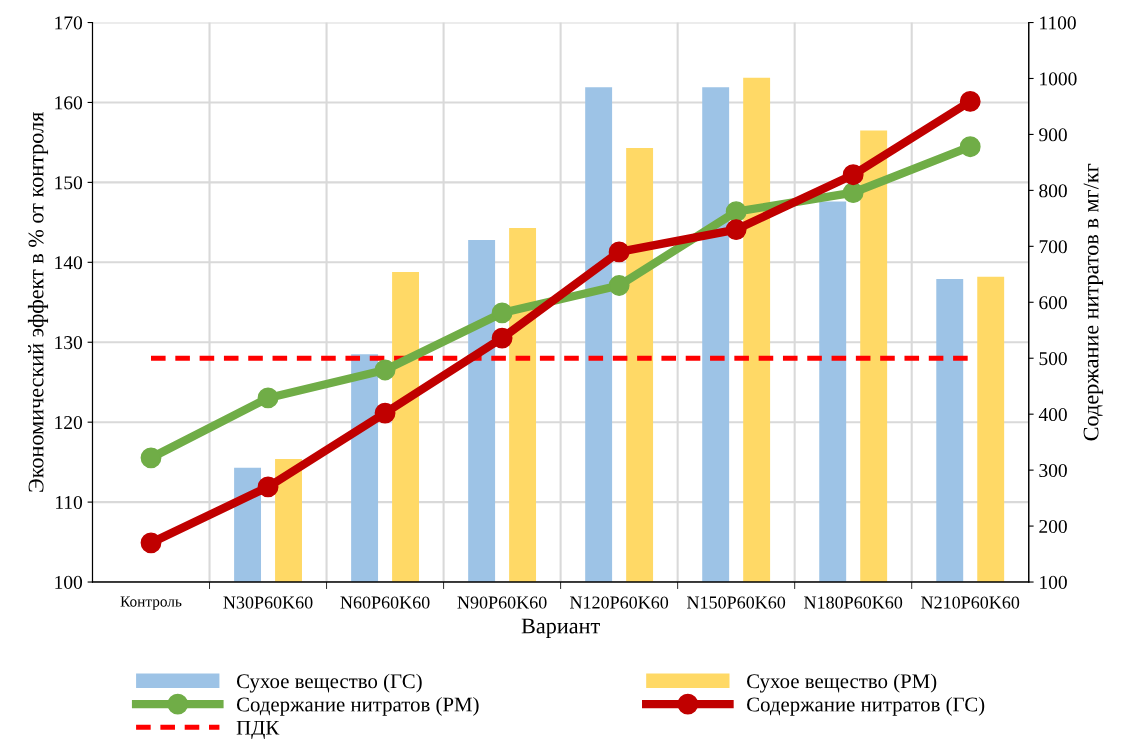 This screenshot has width=1128, height=751. Describe the element at coordinates (853, 602) in the screenshot. I see `x-tick-label: N180P60K60` at that location.